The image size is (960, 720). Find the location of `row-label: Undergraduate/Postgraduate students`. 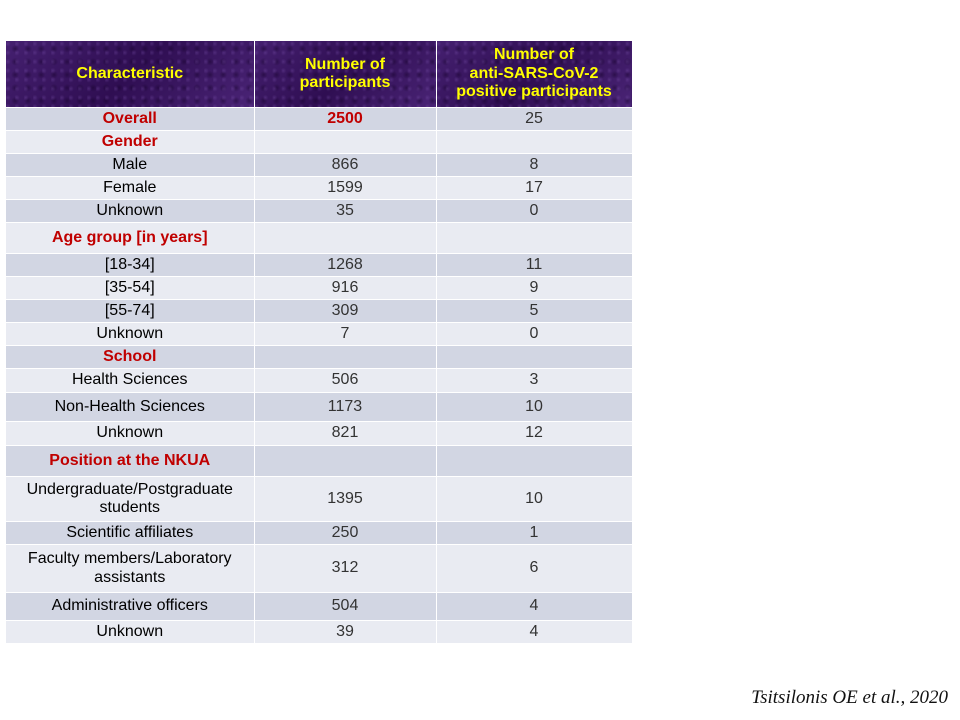

row-label: Undergraduate/Postgraduate students is located at coordinates (130, 499).